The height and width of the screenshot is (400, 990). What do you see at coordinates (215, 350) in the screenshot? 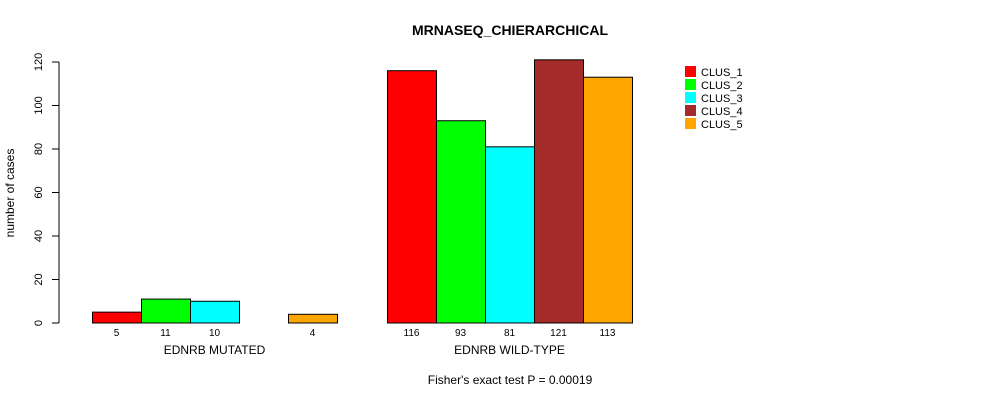
I see `category-label: EDNRB MUTATED` at bounding box center [215, 350].